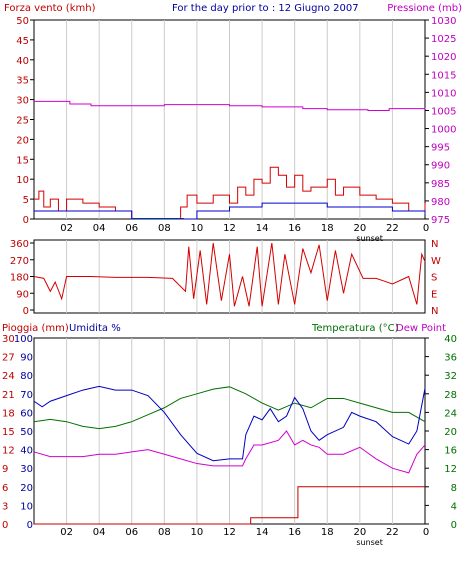 This screenshot has height=561, width=466. I want to click on dewpoint-line, so click(229, 452).